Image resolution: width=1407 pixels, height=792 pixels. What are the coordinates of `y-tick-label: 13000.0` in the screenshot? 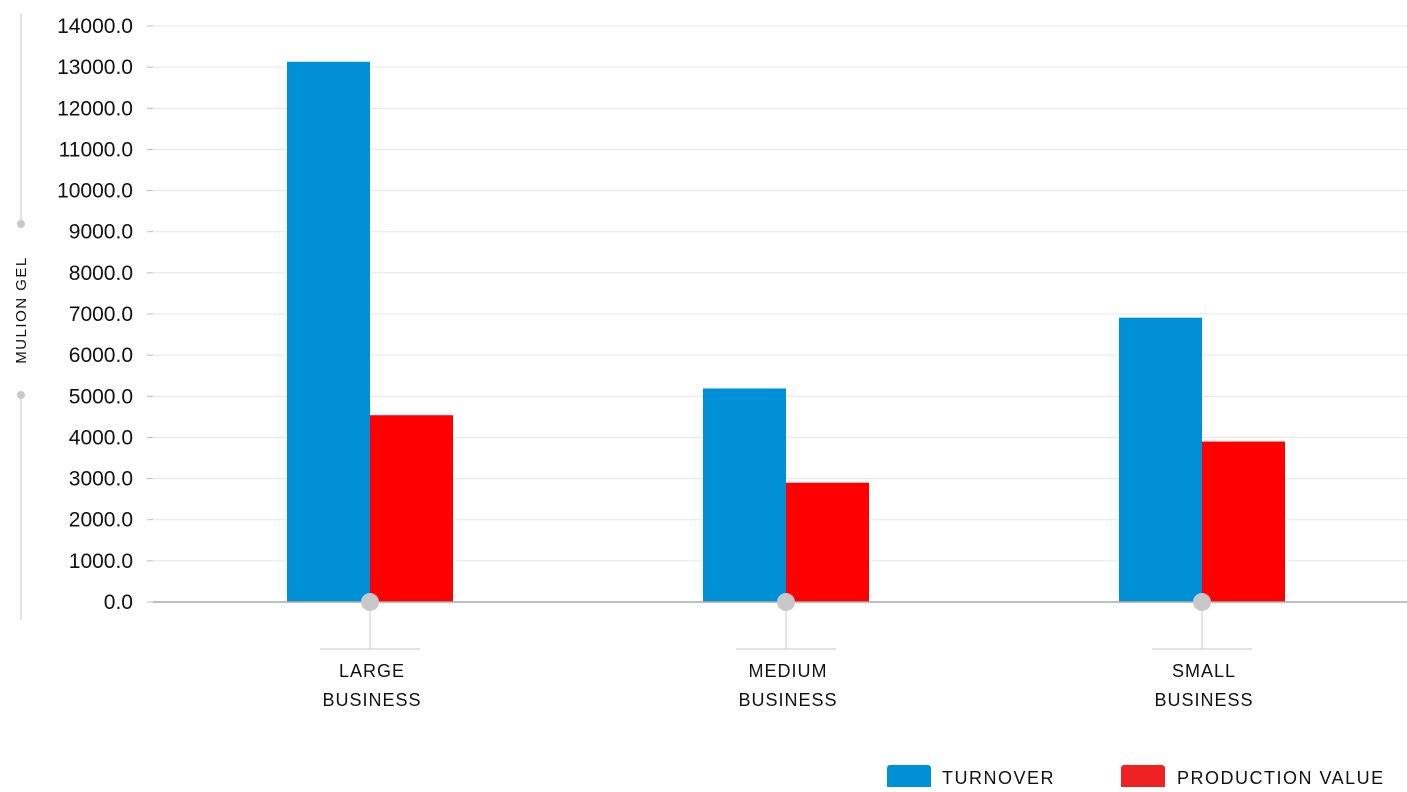 It's located at (95, 67).